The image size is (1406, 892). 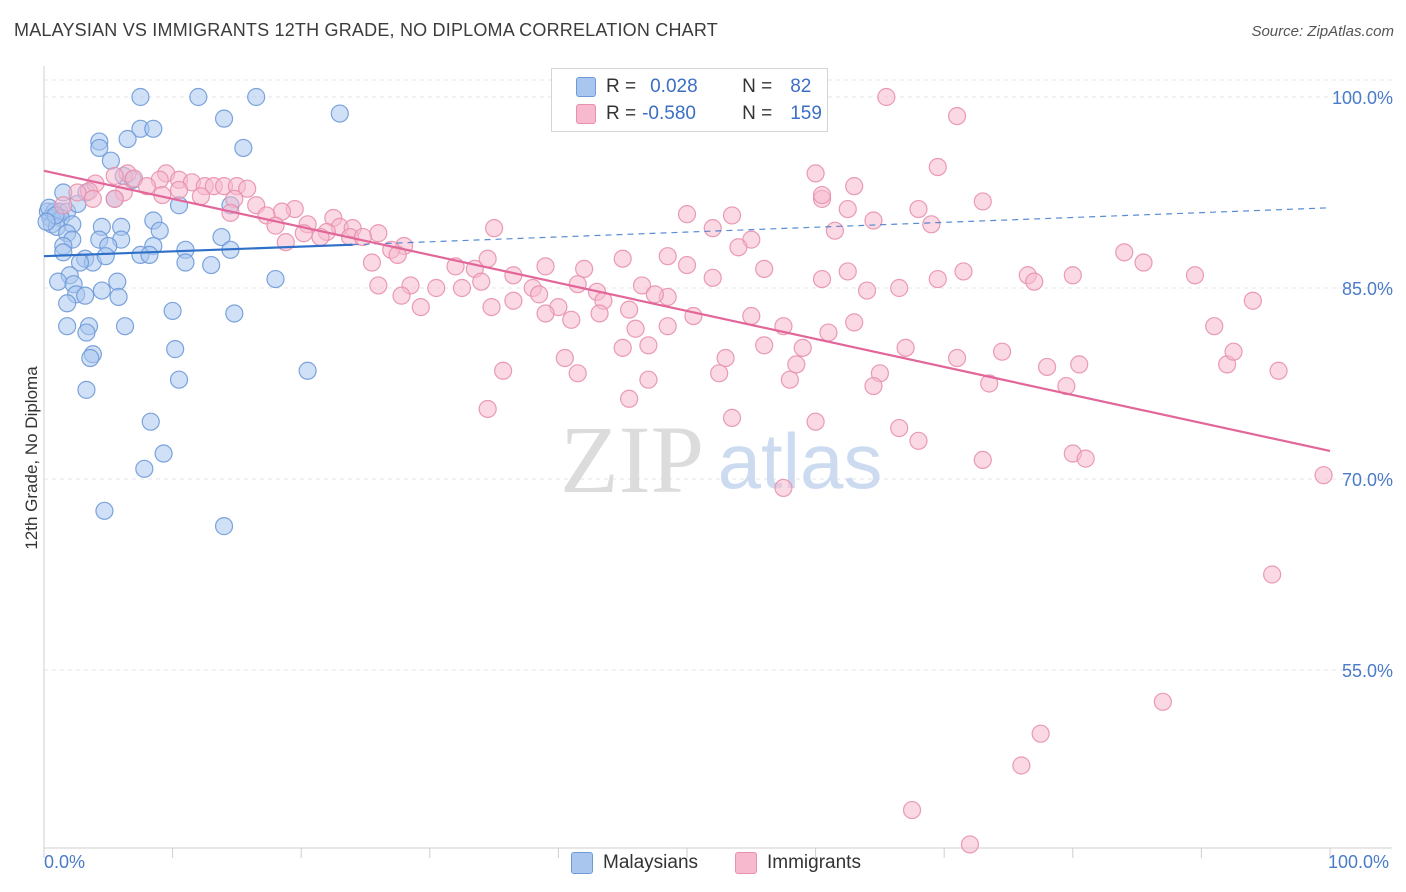 I want to click on legend-r-label: R =, so click(x=621, y=86).